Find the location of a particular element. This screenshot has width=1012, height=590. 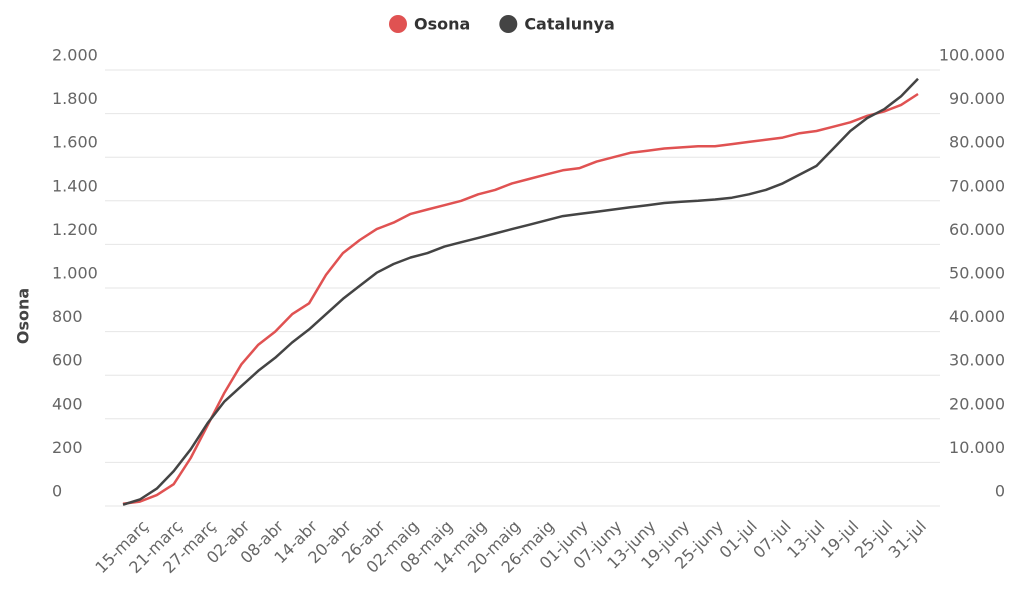

x-tick-label: 07-jul is located at coordinates (771, 539).